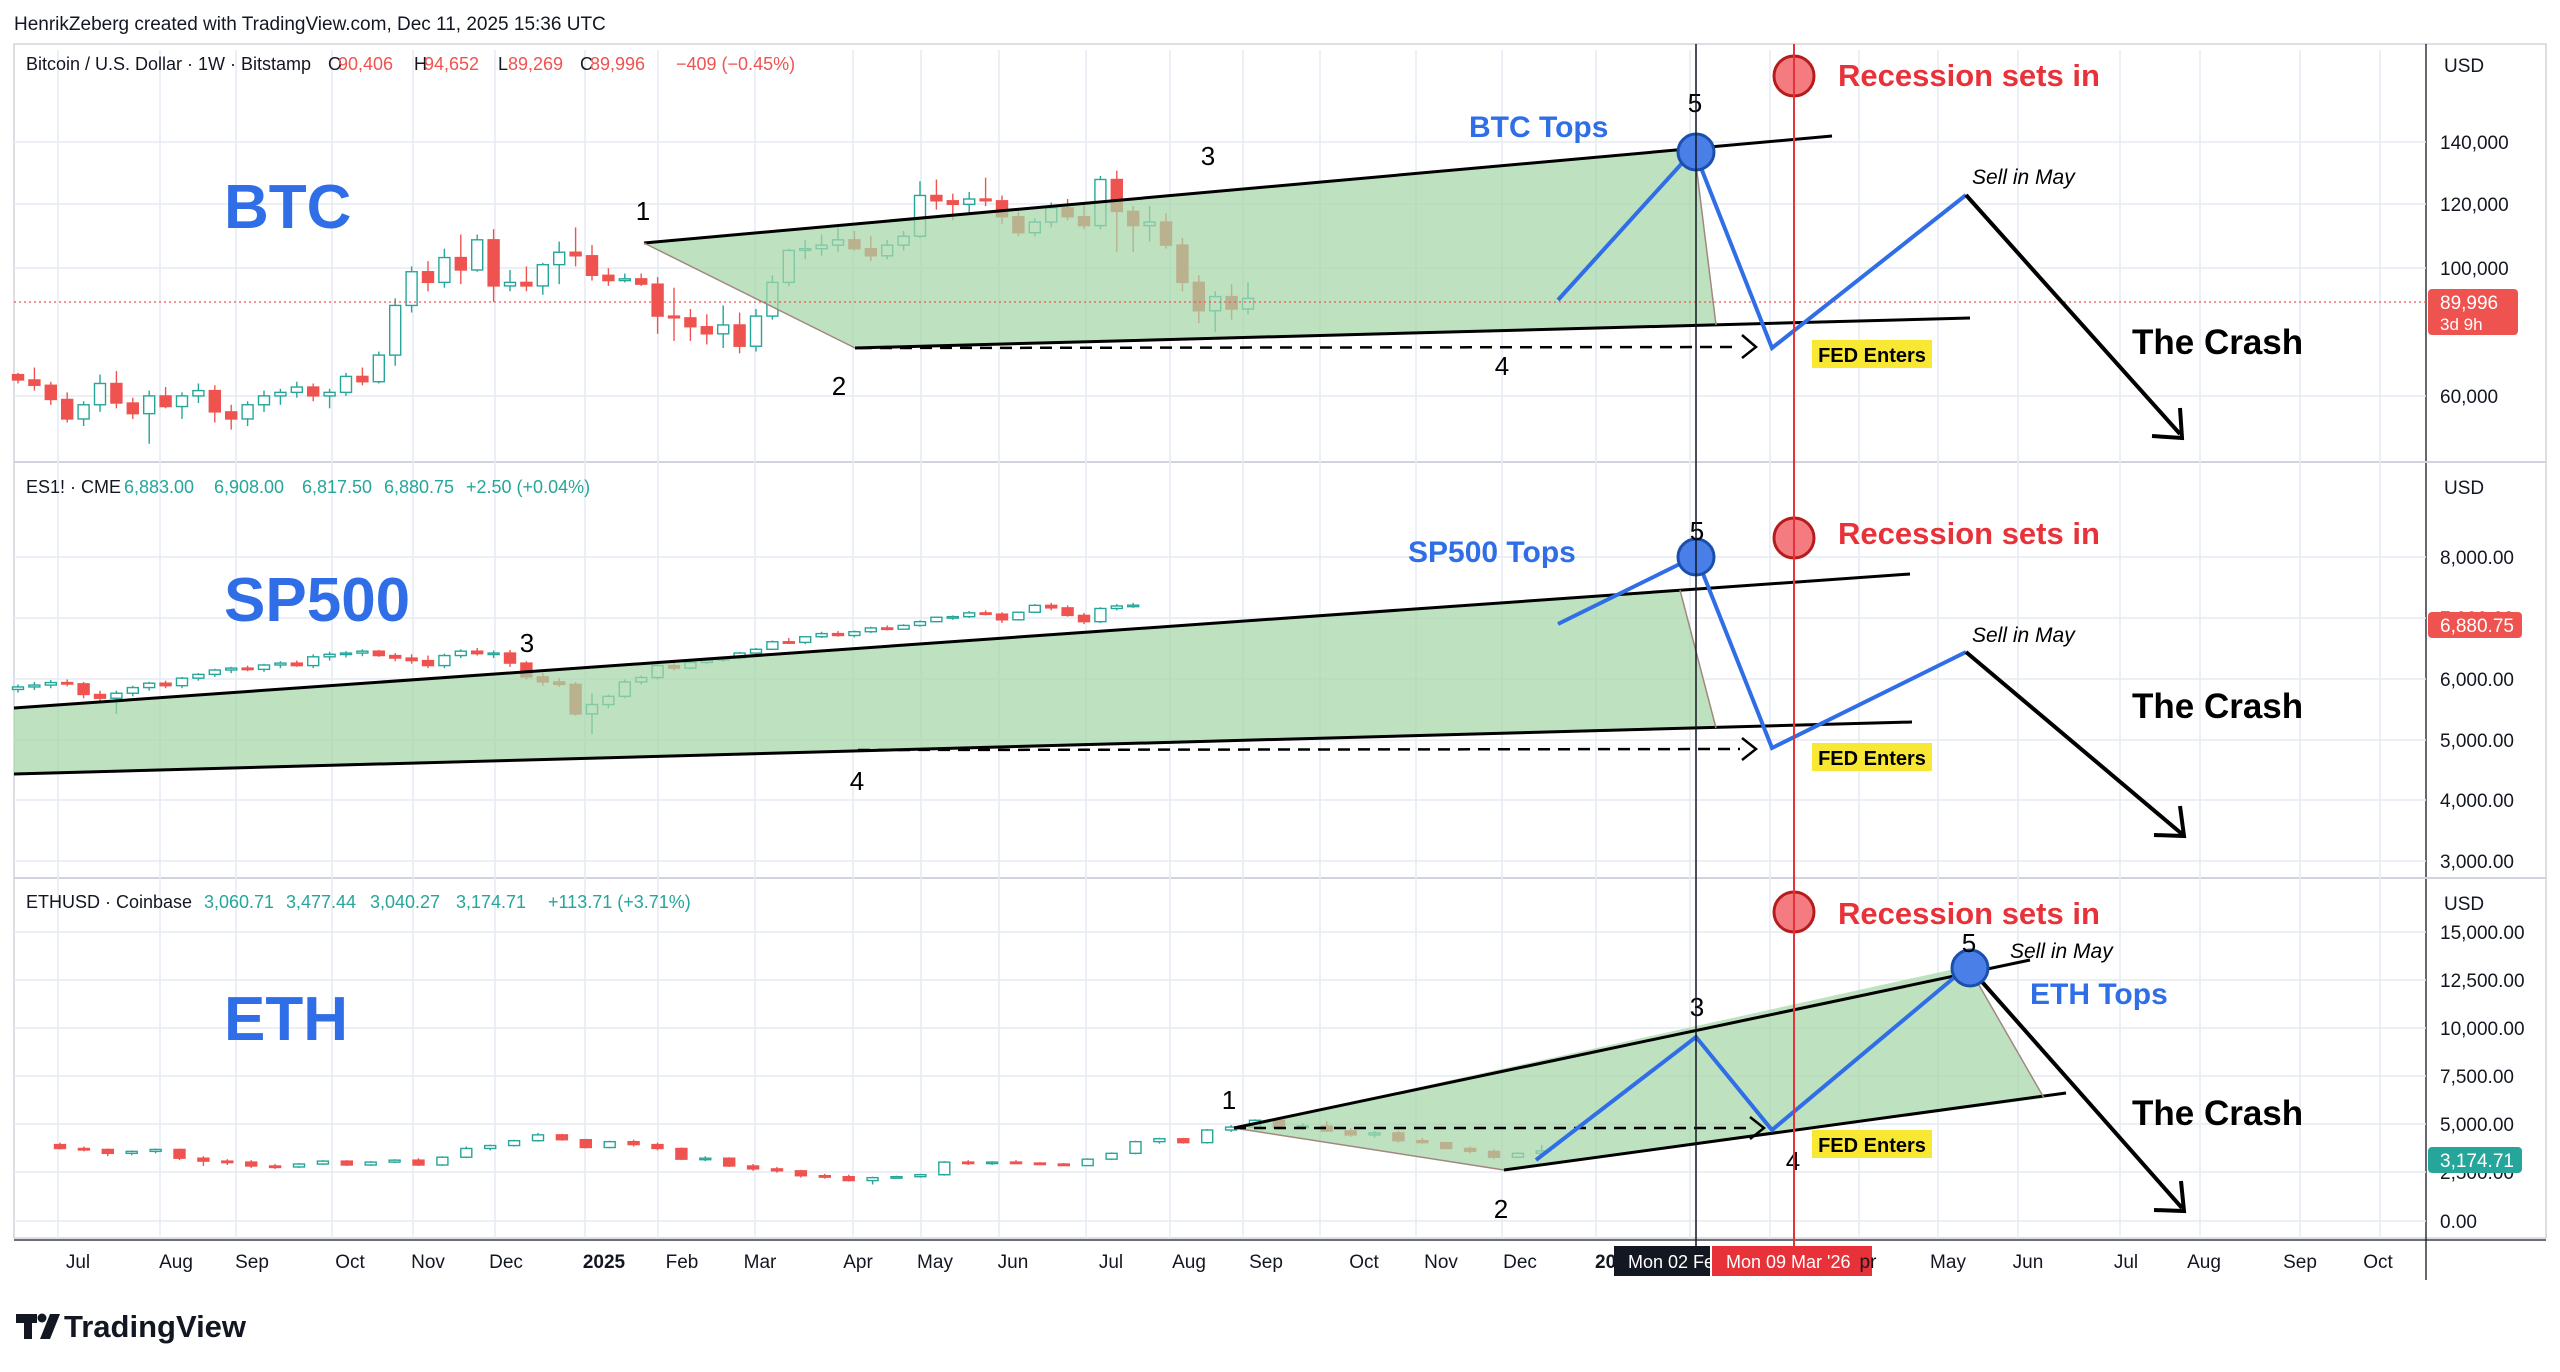 Image resolution: width=2560 pixels, height=1372 pixels. What do you see at coordinates (839, 386) in the screenshot?
I see `wave-label: 2` at bounding box center [839, 386].